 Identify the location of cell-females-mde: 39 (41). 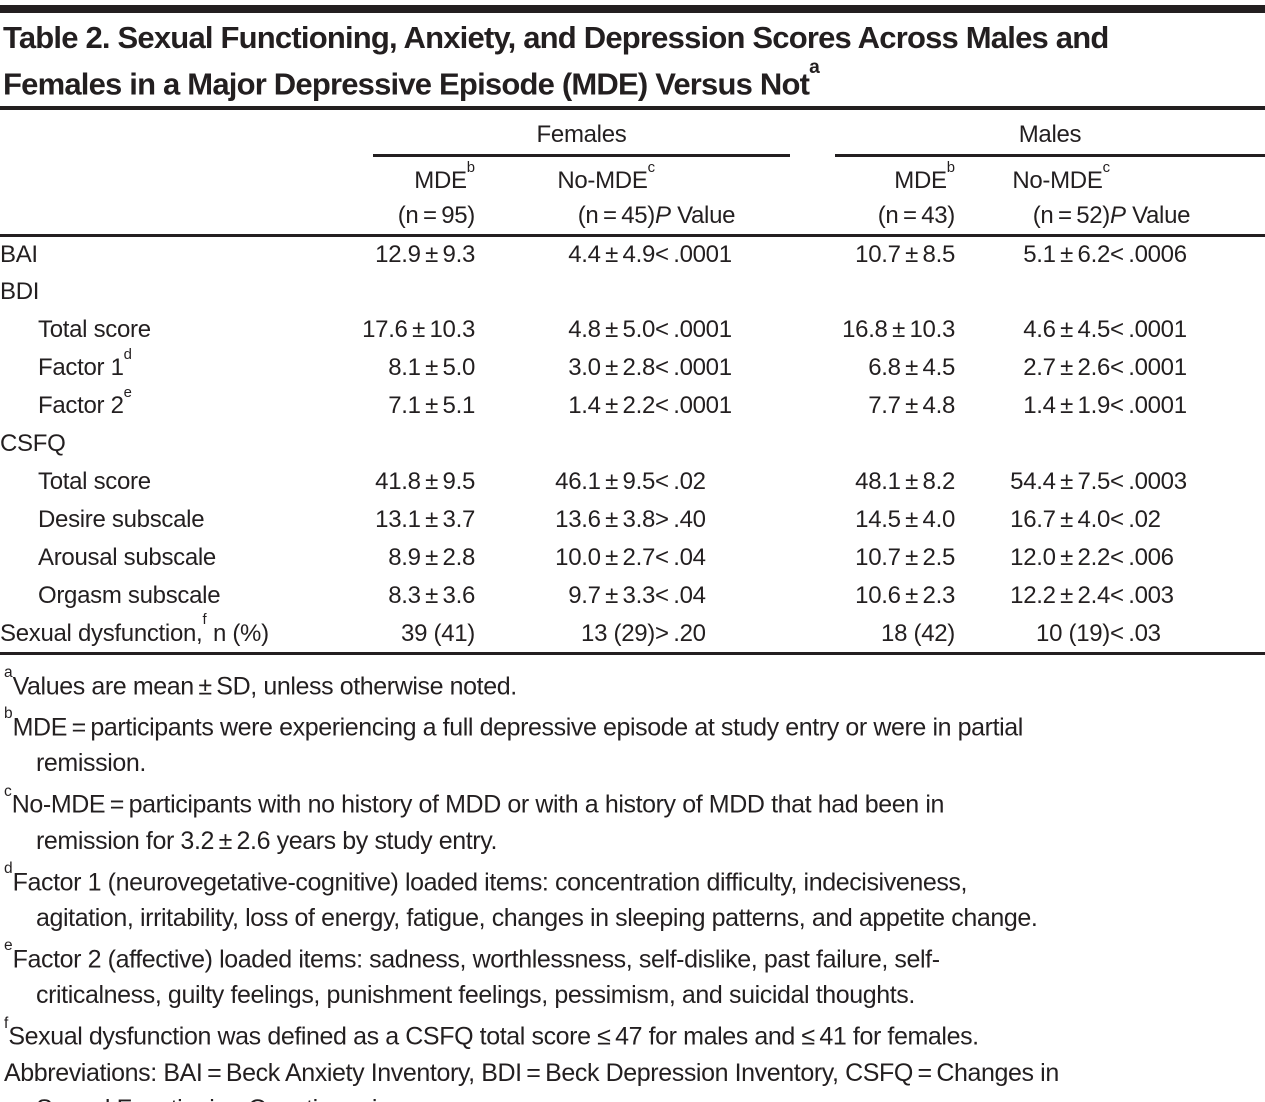
(402, 635).